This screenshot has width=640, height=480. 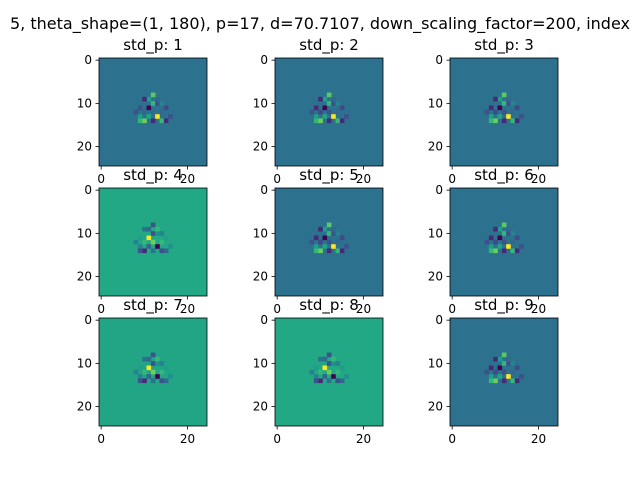 I want to click on subplot-8: std_p: 8 0 10 20 0 20, so click(x=318, y=371).